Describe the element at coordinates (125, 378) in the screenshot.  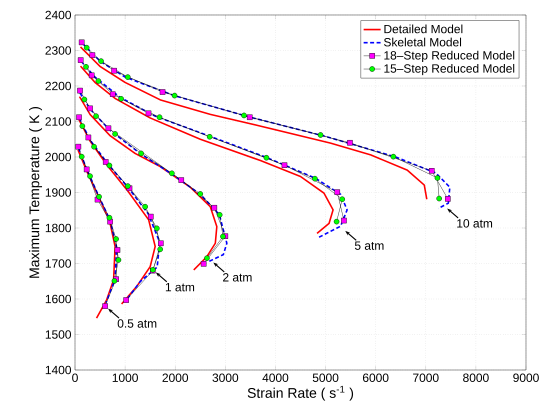
I see `x-tick-label: 1000` at that location.